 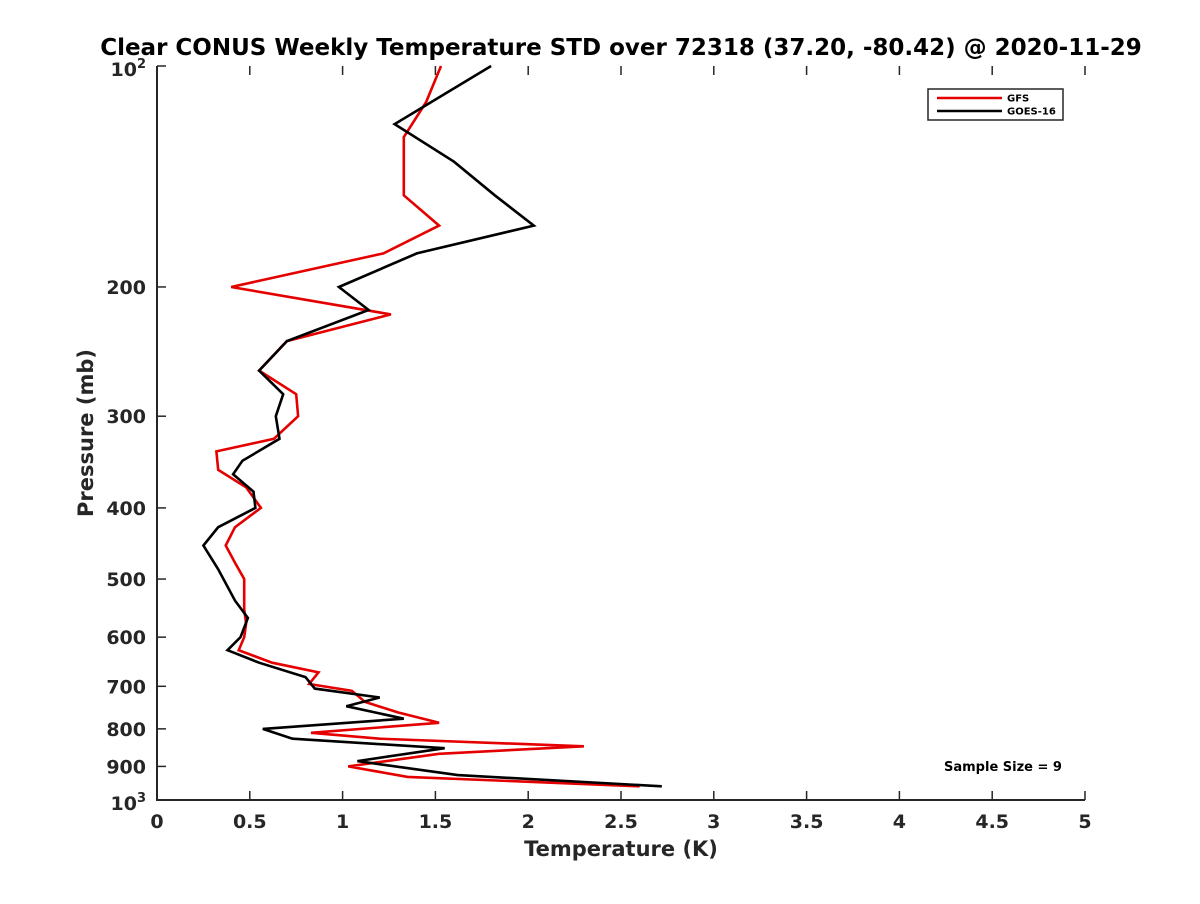 I want to click on y-tick-label: 500, so click(x=126, y=580).